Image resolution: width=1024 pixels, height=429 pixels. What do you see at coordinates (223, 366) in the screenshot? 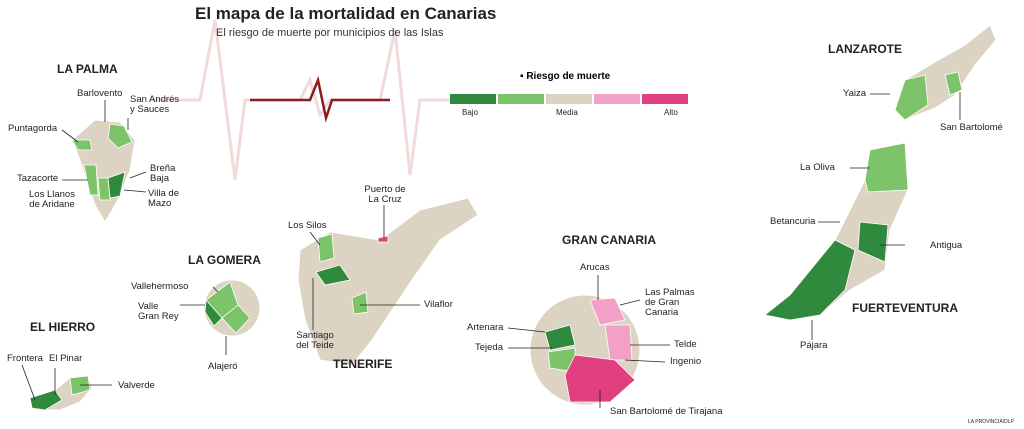
I see `municipality: Alajeró` at bounding box center [223, 366].